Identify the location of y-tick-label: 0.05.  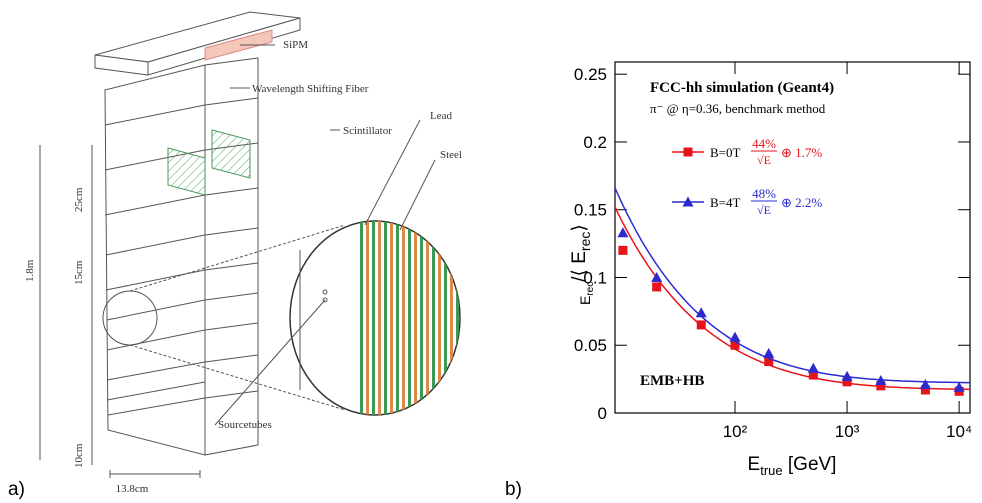
(590, 345).